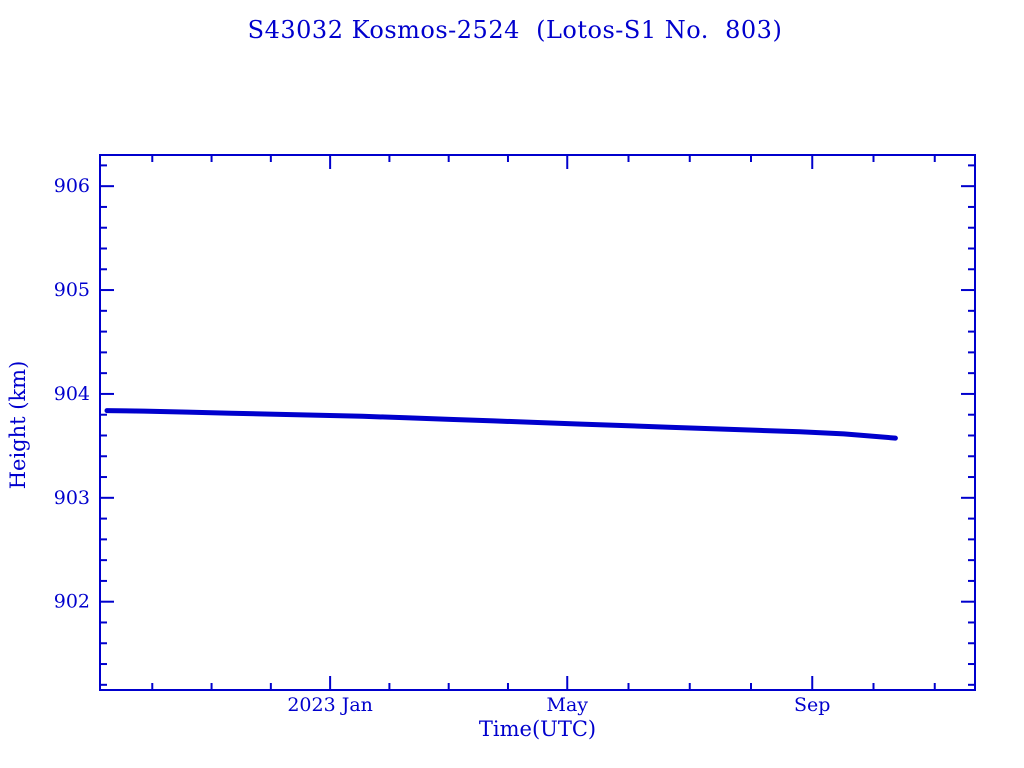 The height and width of the screenshot is (768, 1024). Describe the element at coordinates (330, 705) in the screenshot. I see `x-tick-label: 2023 Jan` at that location.